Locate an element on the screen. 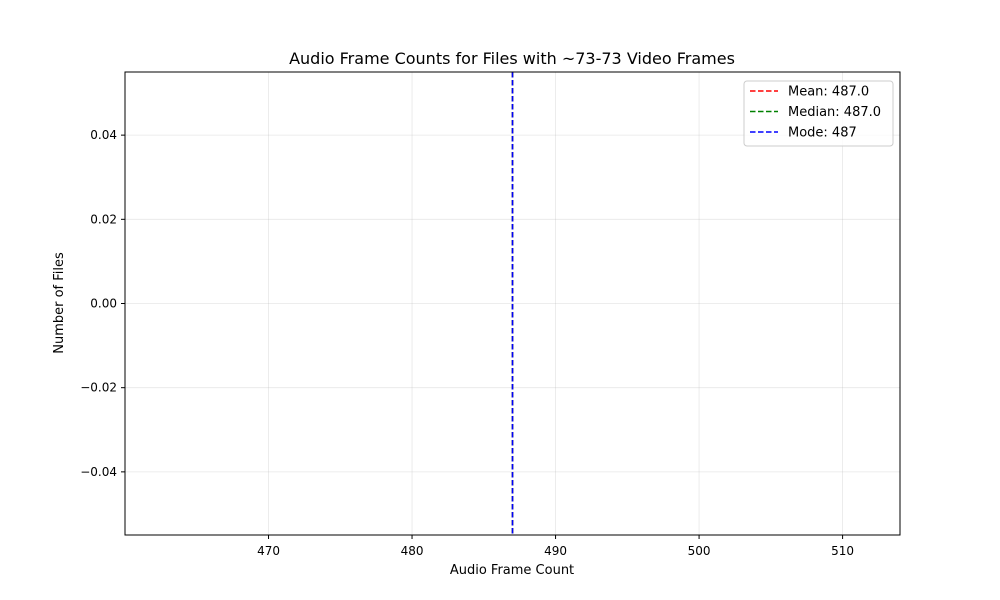 The width and height of the screenshot is (1000, 600). x-axis-title: Audio Frame Count is located at coordinates (512, 570).